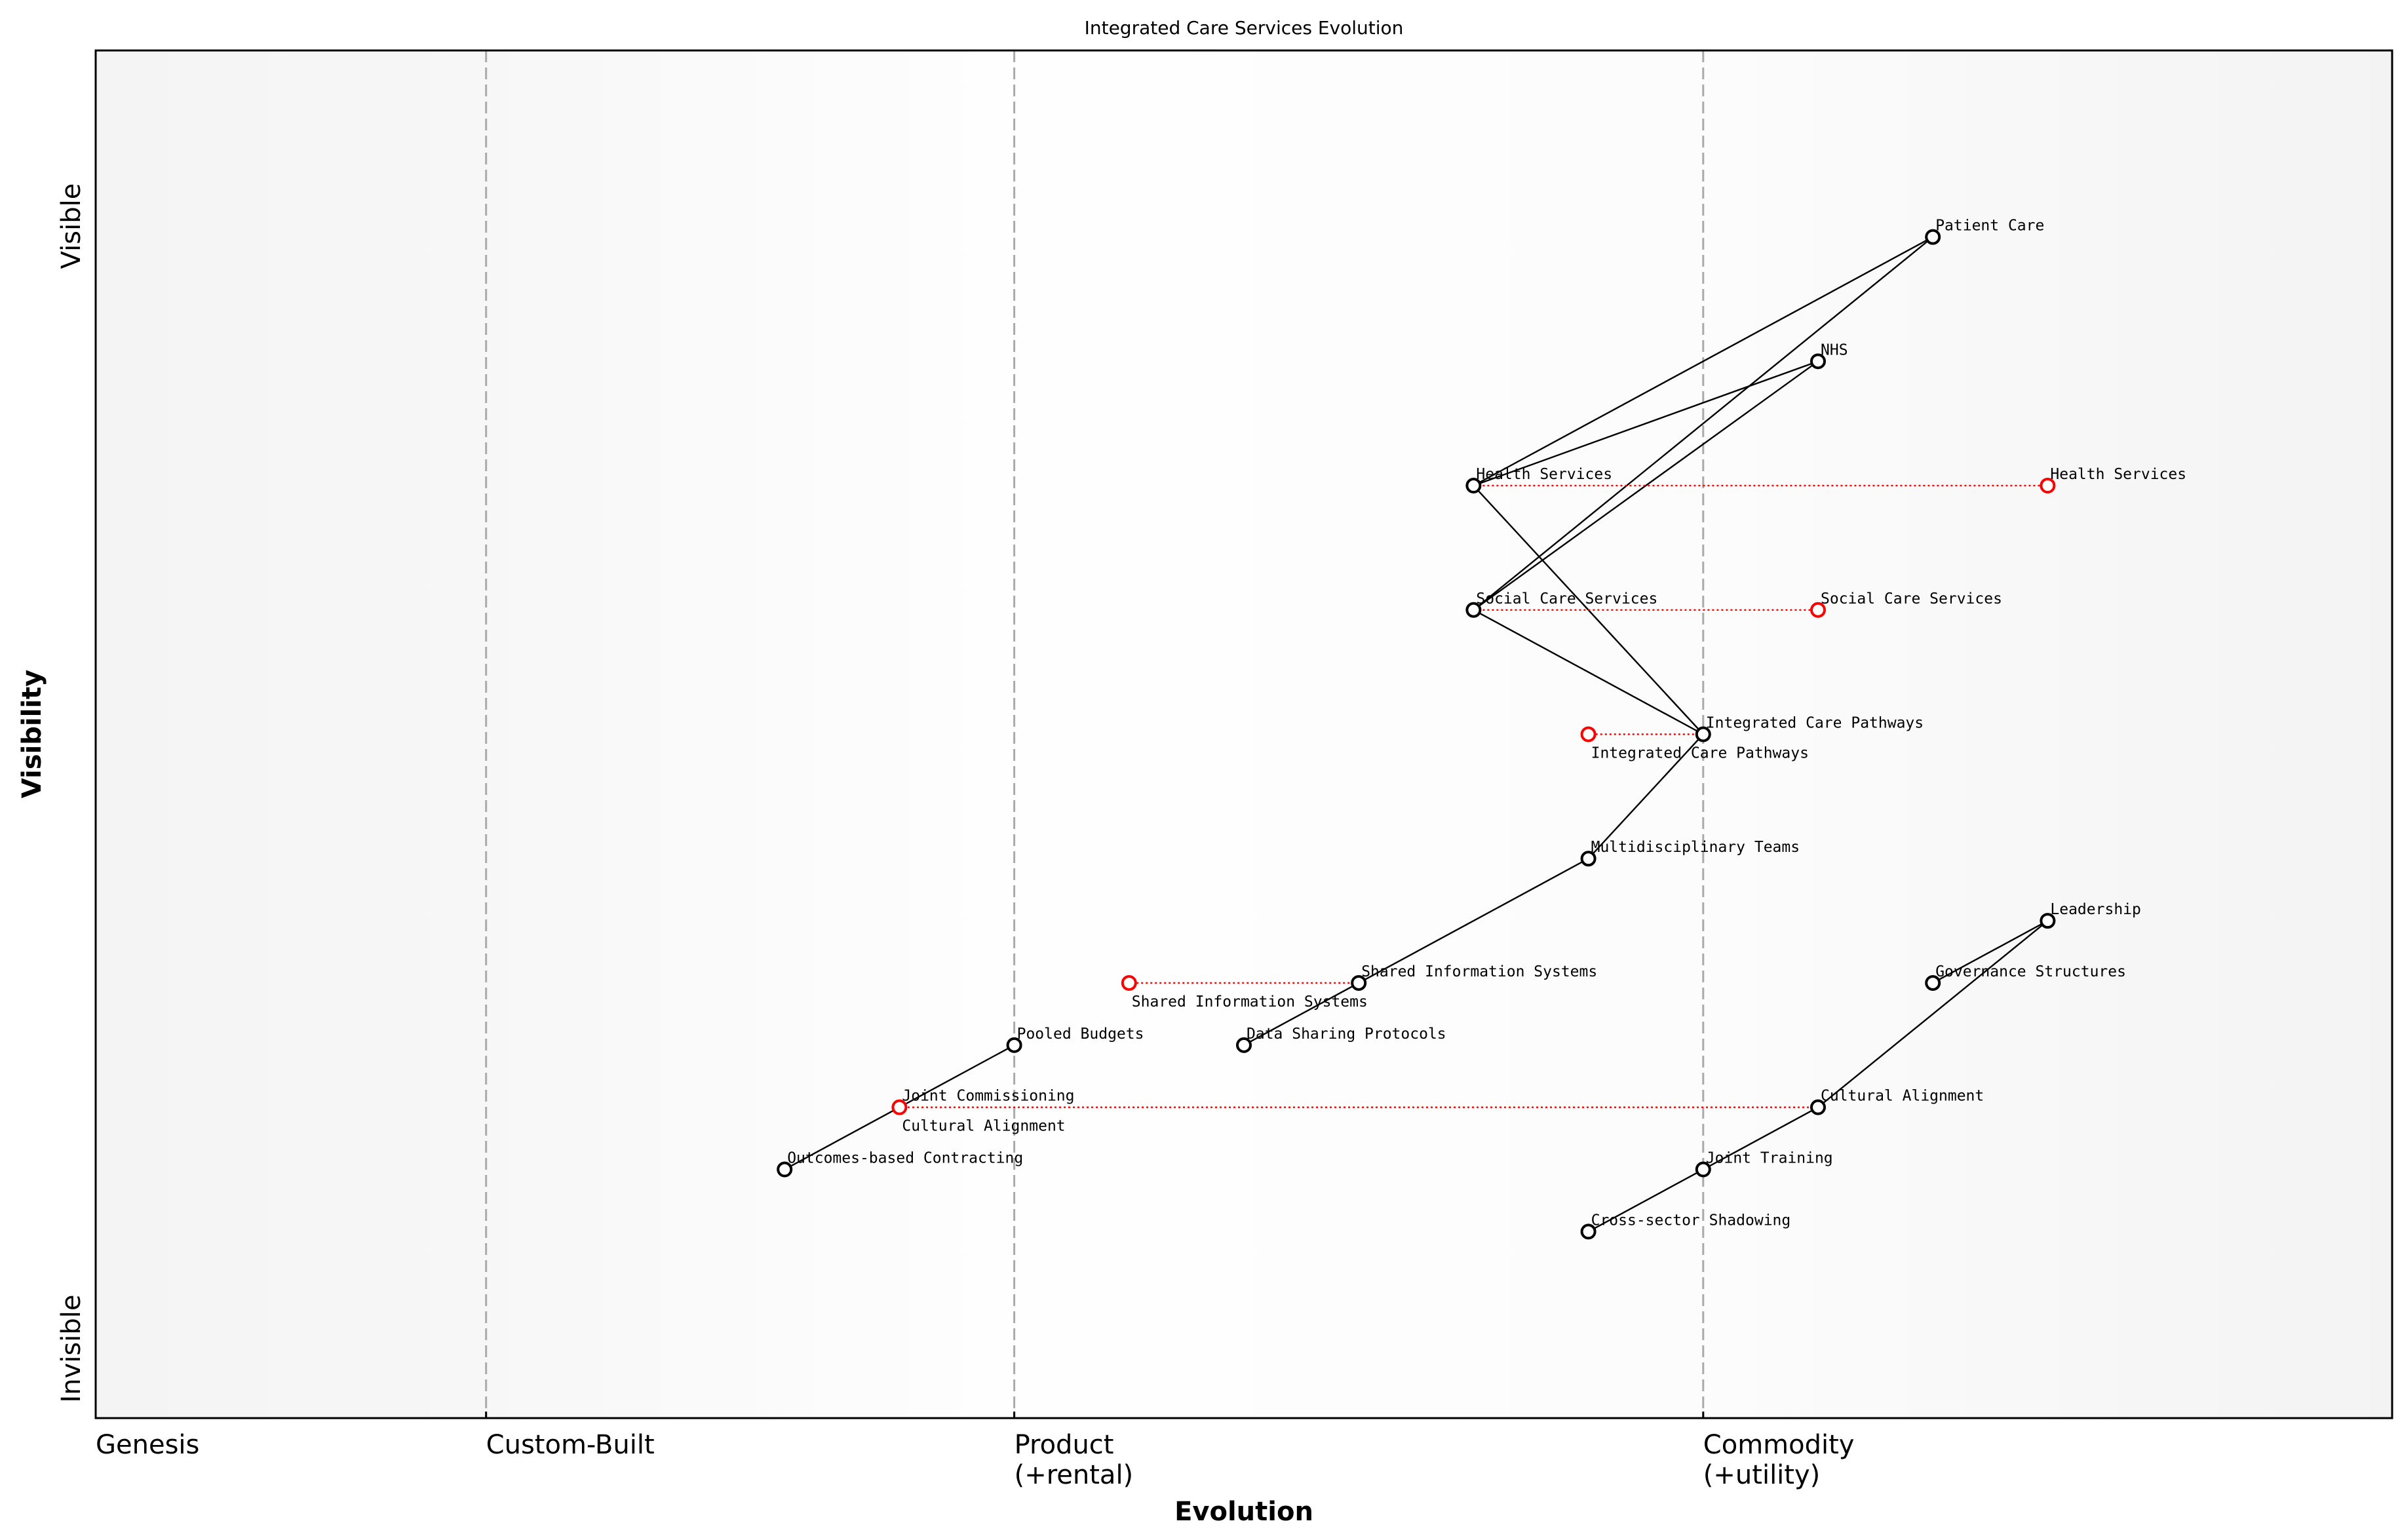 The width and height of the screenshot is (2400, 1540). What do you see at coordinates (899, 1107) in the screenshot?
I see `evolved-node-cultural-alignment` at bounding box center [899, 1107].